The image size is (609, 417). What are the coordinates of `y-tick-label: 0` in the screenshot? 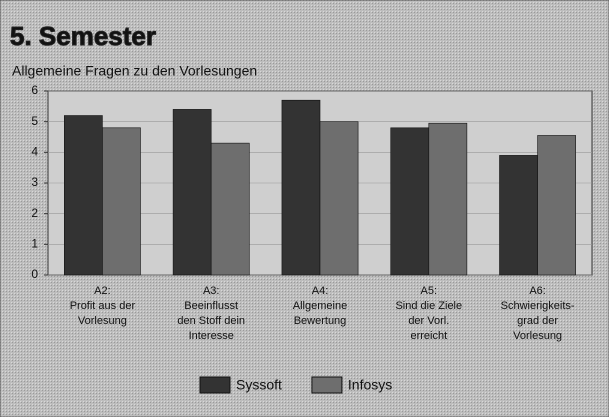 It's located at (34, 274).